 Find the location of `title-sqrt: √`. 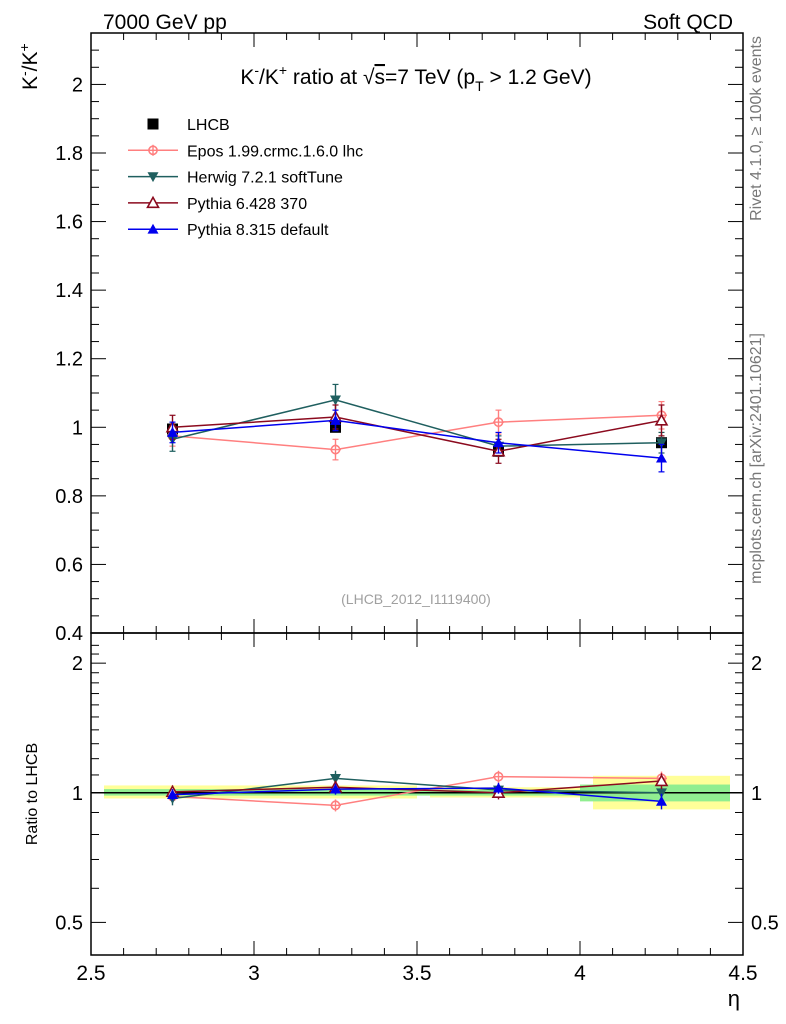

title-sqrt: √ is located at coordinates (369, 77).